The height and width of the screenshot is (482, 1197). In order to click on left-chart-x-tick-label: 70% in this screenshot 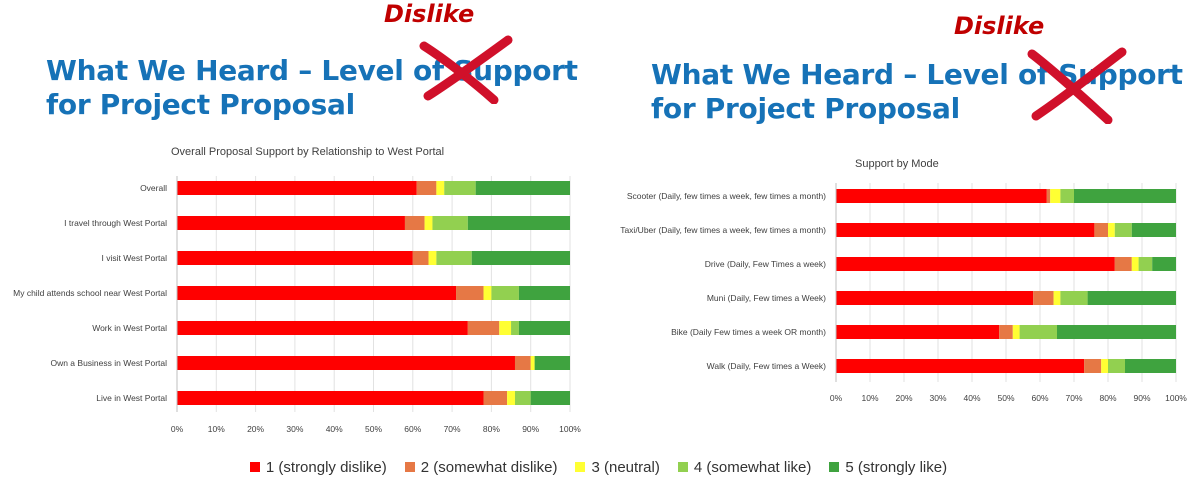, I will do `click(452, 429)`.